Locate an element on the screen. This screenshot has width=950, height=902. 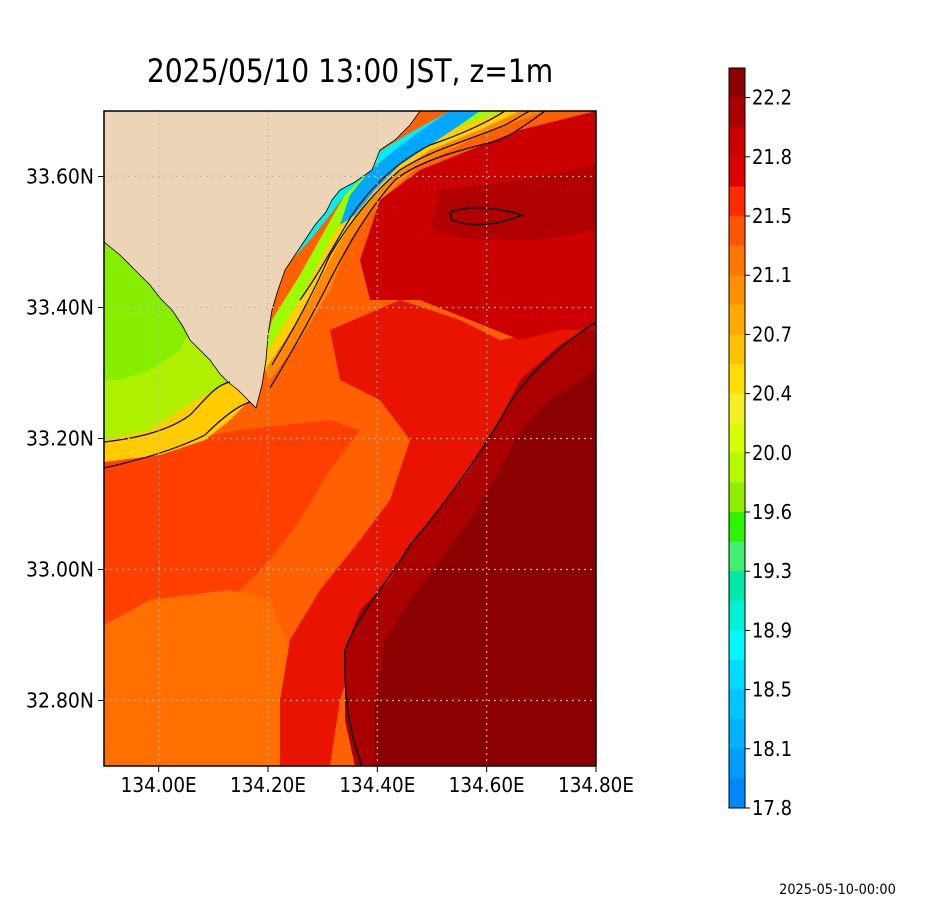
lon-tick-label: 134.60E is located at coordinates (487, 785).